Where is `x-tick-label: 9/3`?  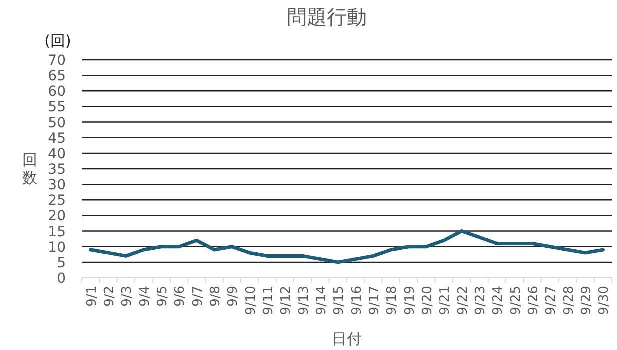 x-tick-label: 9/3 is located at coordinates (128, 296).